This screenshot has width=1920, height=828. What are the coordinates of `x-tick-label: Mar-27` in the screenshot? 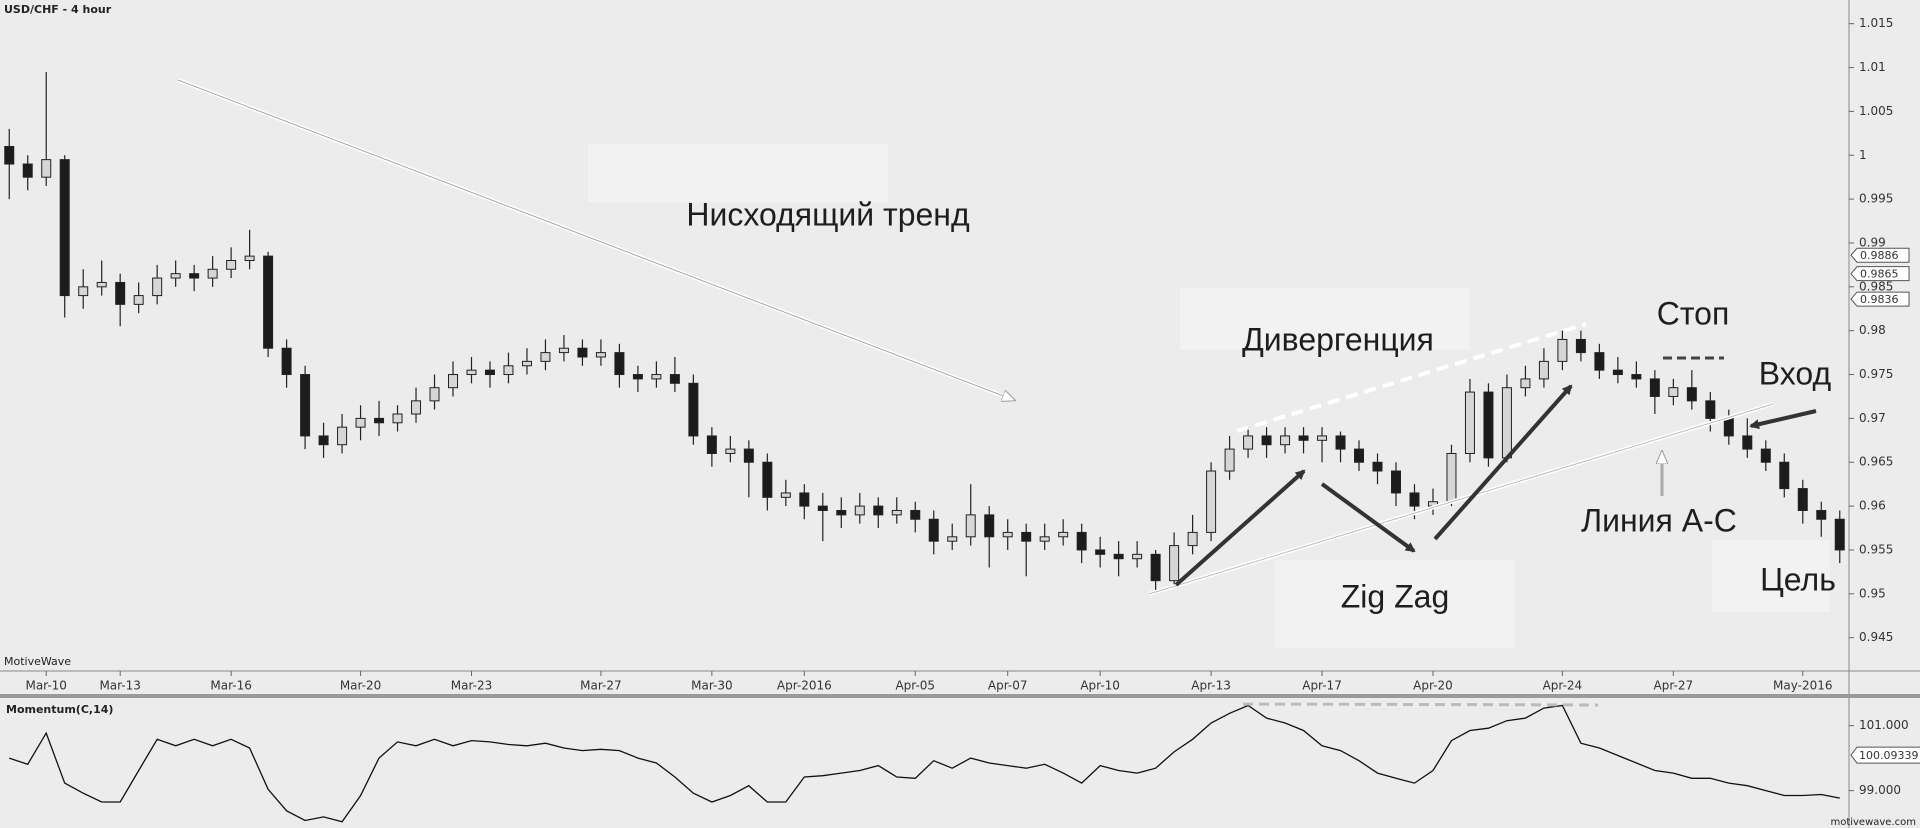 It's located at (600, 686).